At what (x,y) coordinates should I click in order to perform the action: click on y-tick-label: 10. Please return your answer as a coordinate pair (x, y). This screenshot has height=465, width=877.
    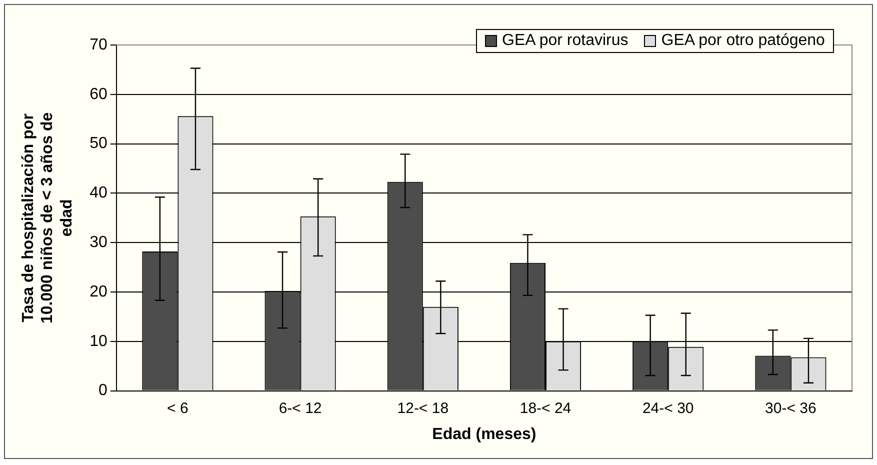
    Looking at the image, I should click on (99, 341).